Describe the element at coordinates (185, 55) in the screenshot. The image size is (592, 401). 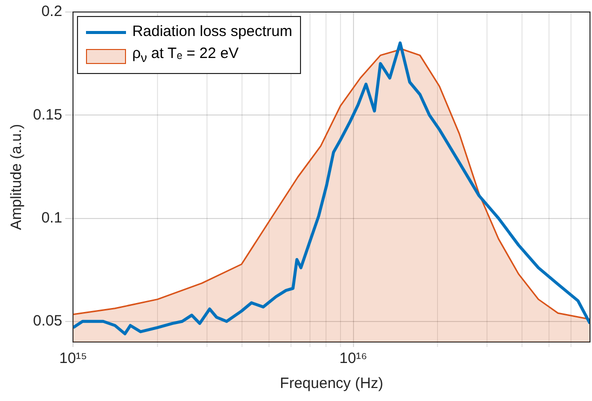
I see `legend-label: ρ$_{ν}$ at Tₑ = 22 eV` at that location.